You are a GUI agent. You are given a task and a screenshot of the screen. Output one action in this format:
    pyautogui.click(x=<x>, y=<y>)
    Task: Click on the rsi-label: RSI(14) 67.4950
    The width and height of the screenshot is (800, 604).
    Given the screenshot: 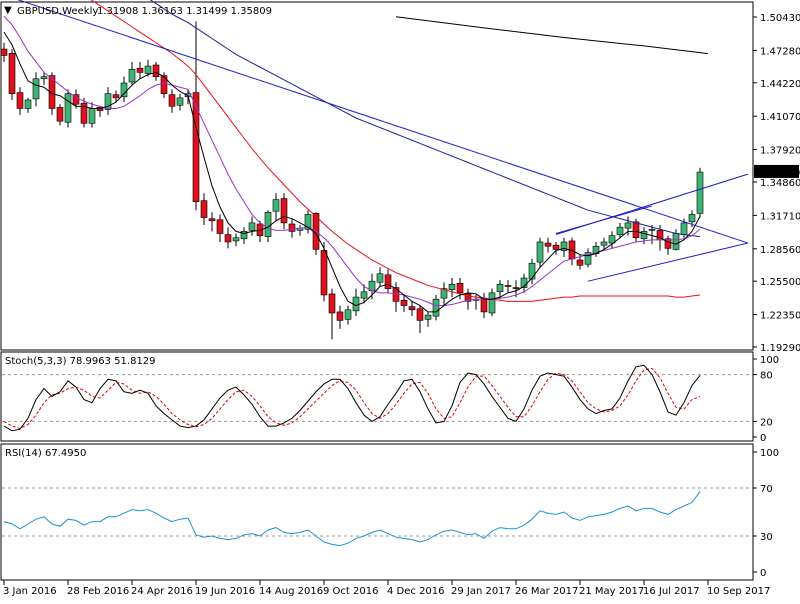 What is the action you would take?
    pyautogui.click(x=45, y=453)
    